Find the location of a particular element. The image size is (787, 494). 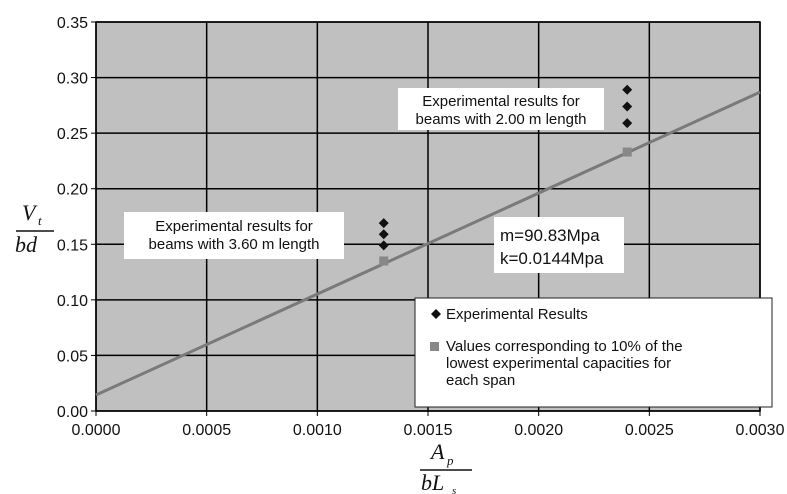

legend-values-line-1: Values corresponding to 10% of the is located at coordinates (564, 346).